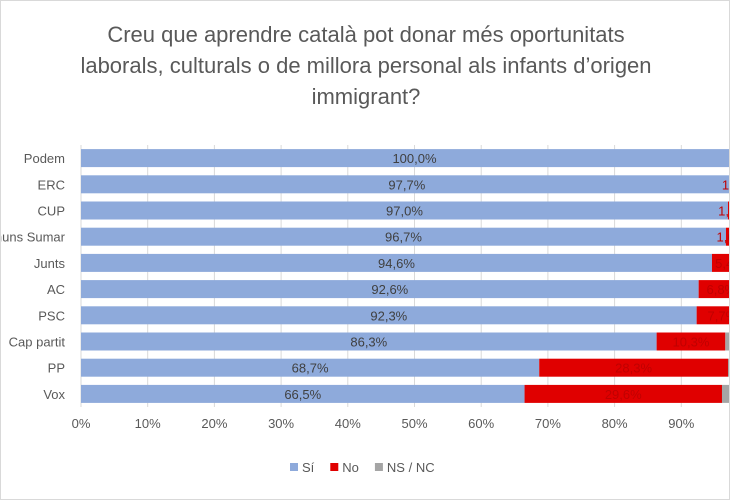 This screenshot has height=500, width=730. Describe the element at coordinates (548, 423) in the screenshot. I see `x-tick-label: 70%` at that location.